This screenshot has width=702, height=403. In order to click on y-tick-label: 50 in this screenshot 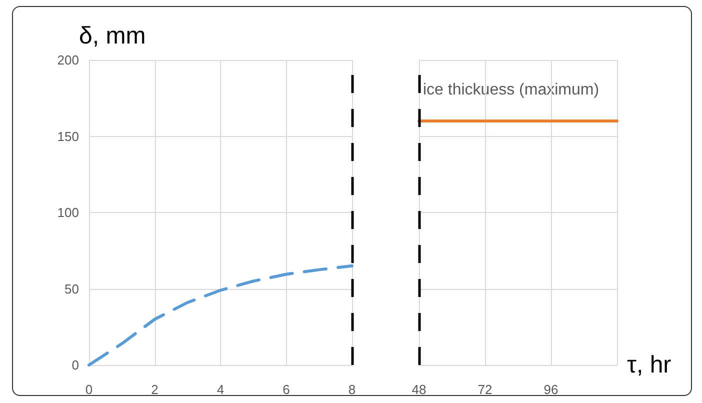, I will do `click(71, 288)`.